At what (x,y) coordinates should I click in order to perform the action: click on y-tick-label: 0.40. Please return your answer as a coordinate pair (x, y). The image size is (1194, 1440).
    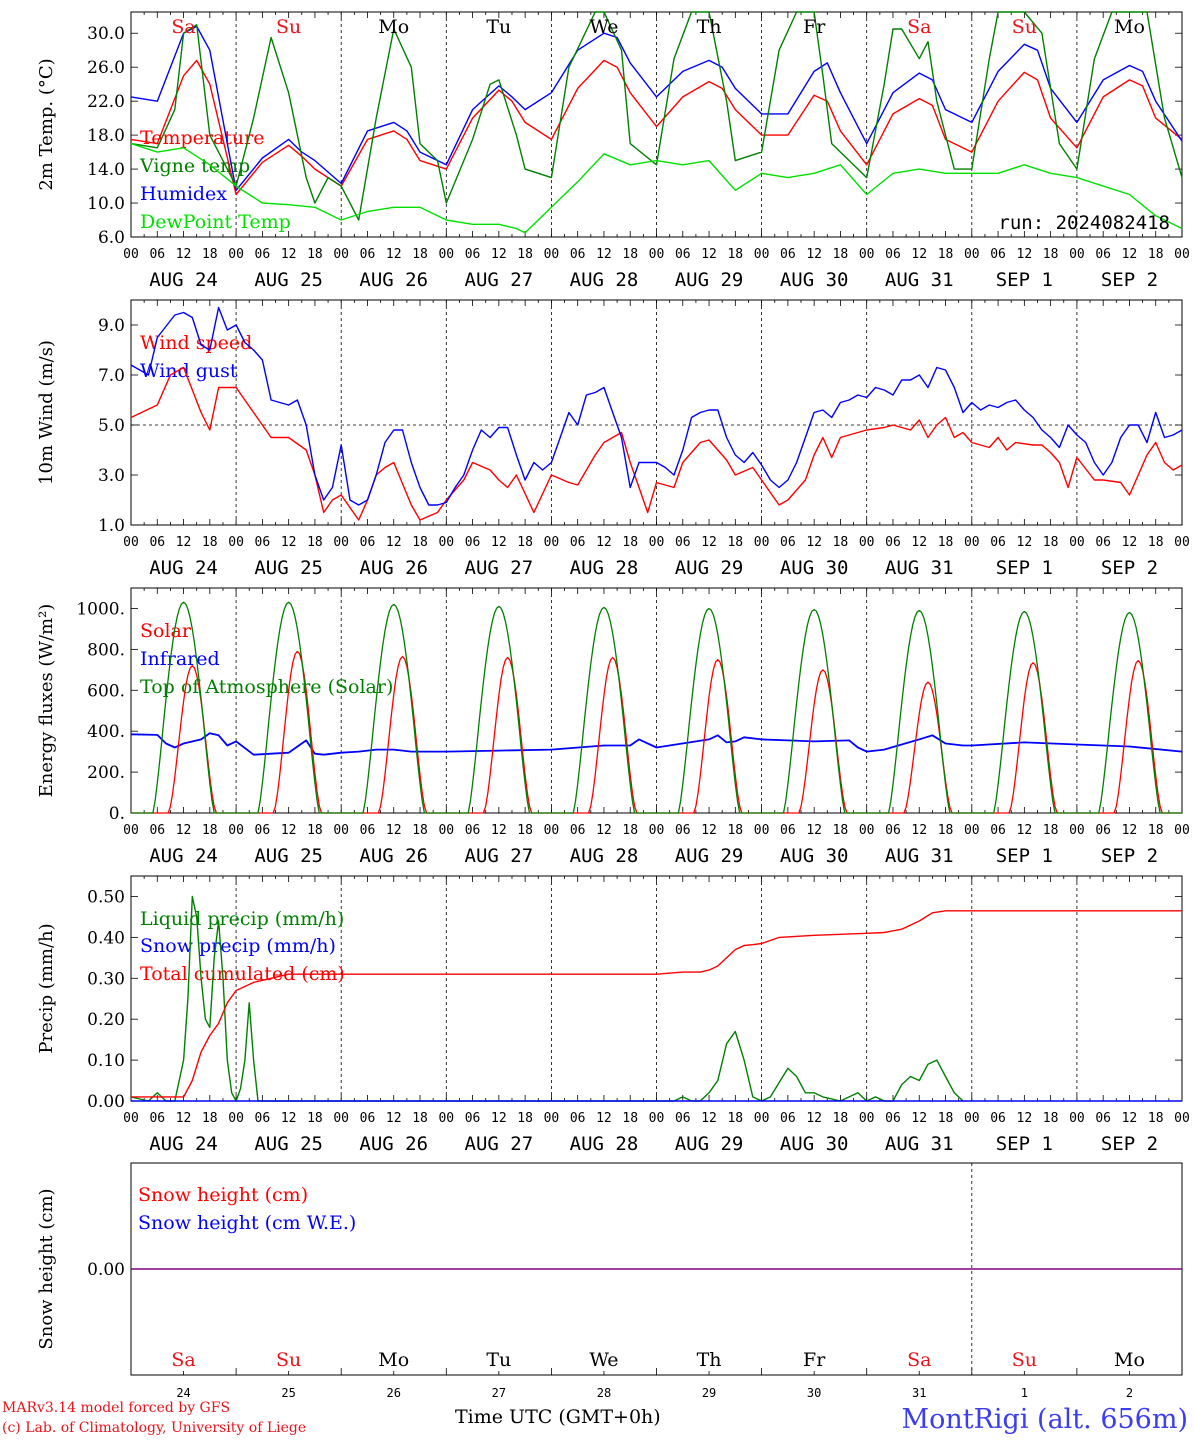
    Looking at the image, I should click on (106, 938).